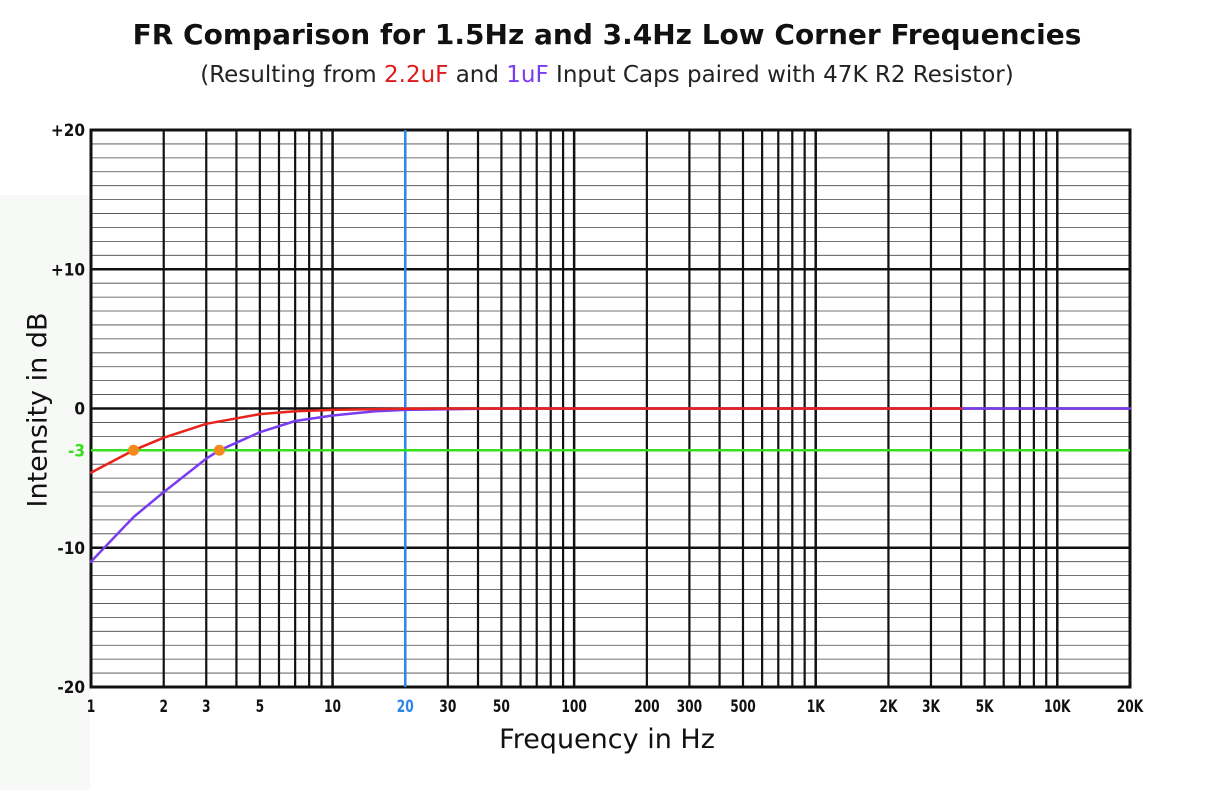  I want to click on subtitle-prefix: (Resulting from, so click(292, 75).